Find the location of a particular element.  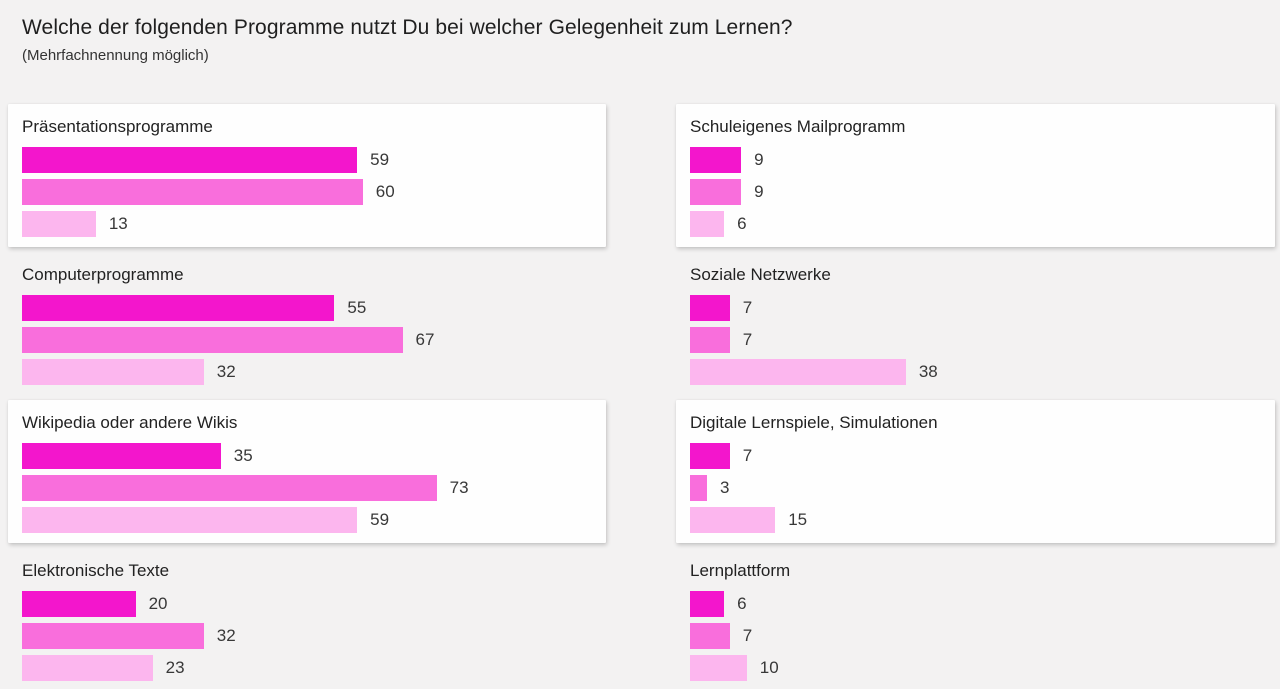

chart-panel: Präsentationsprogramme 59 60 13 is located at coordinates (307, 175).